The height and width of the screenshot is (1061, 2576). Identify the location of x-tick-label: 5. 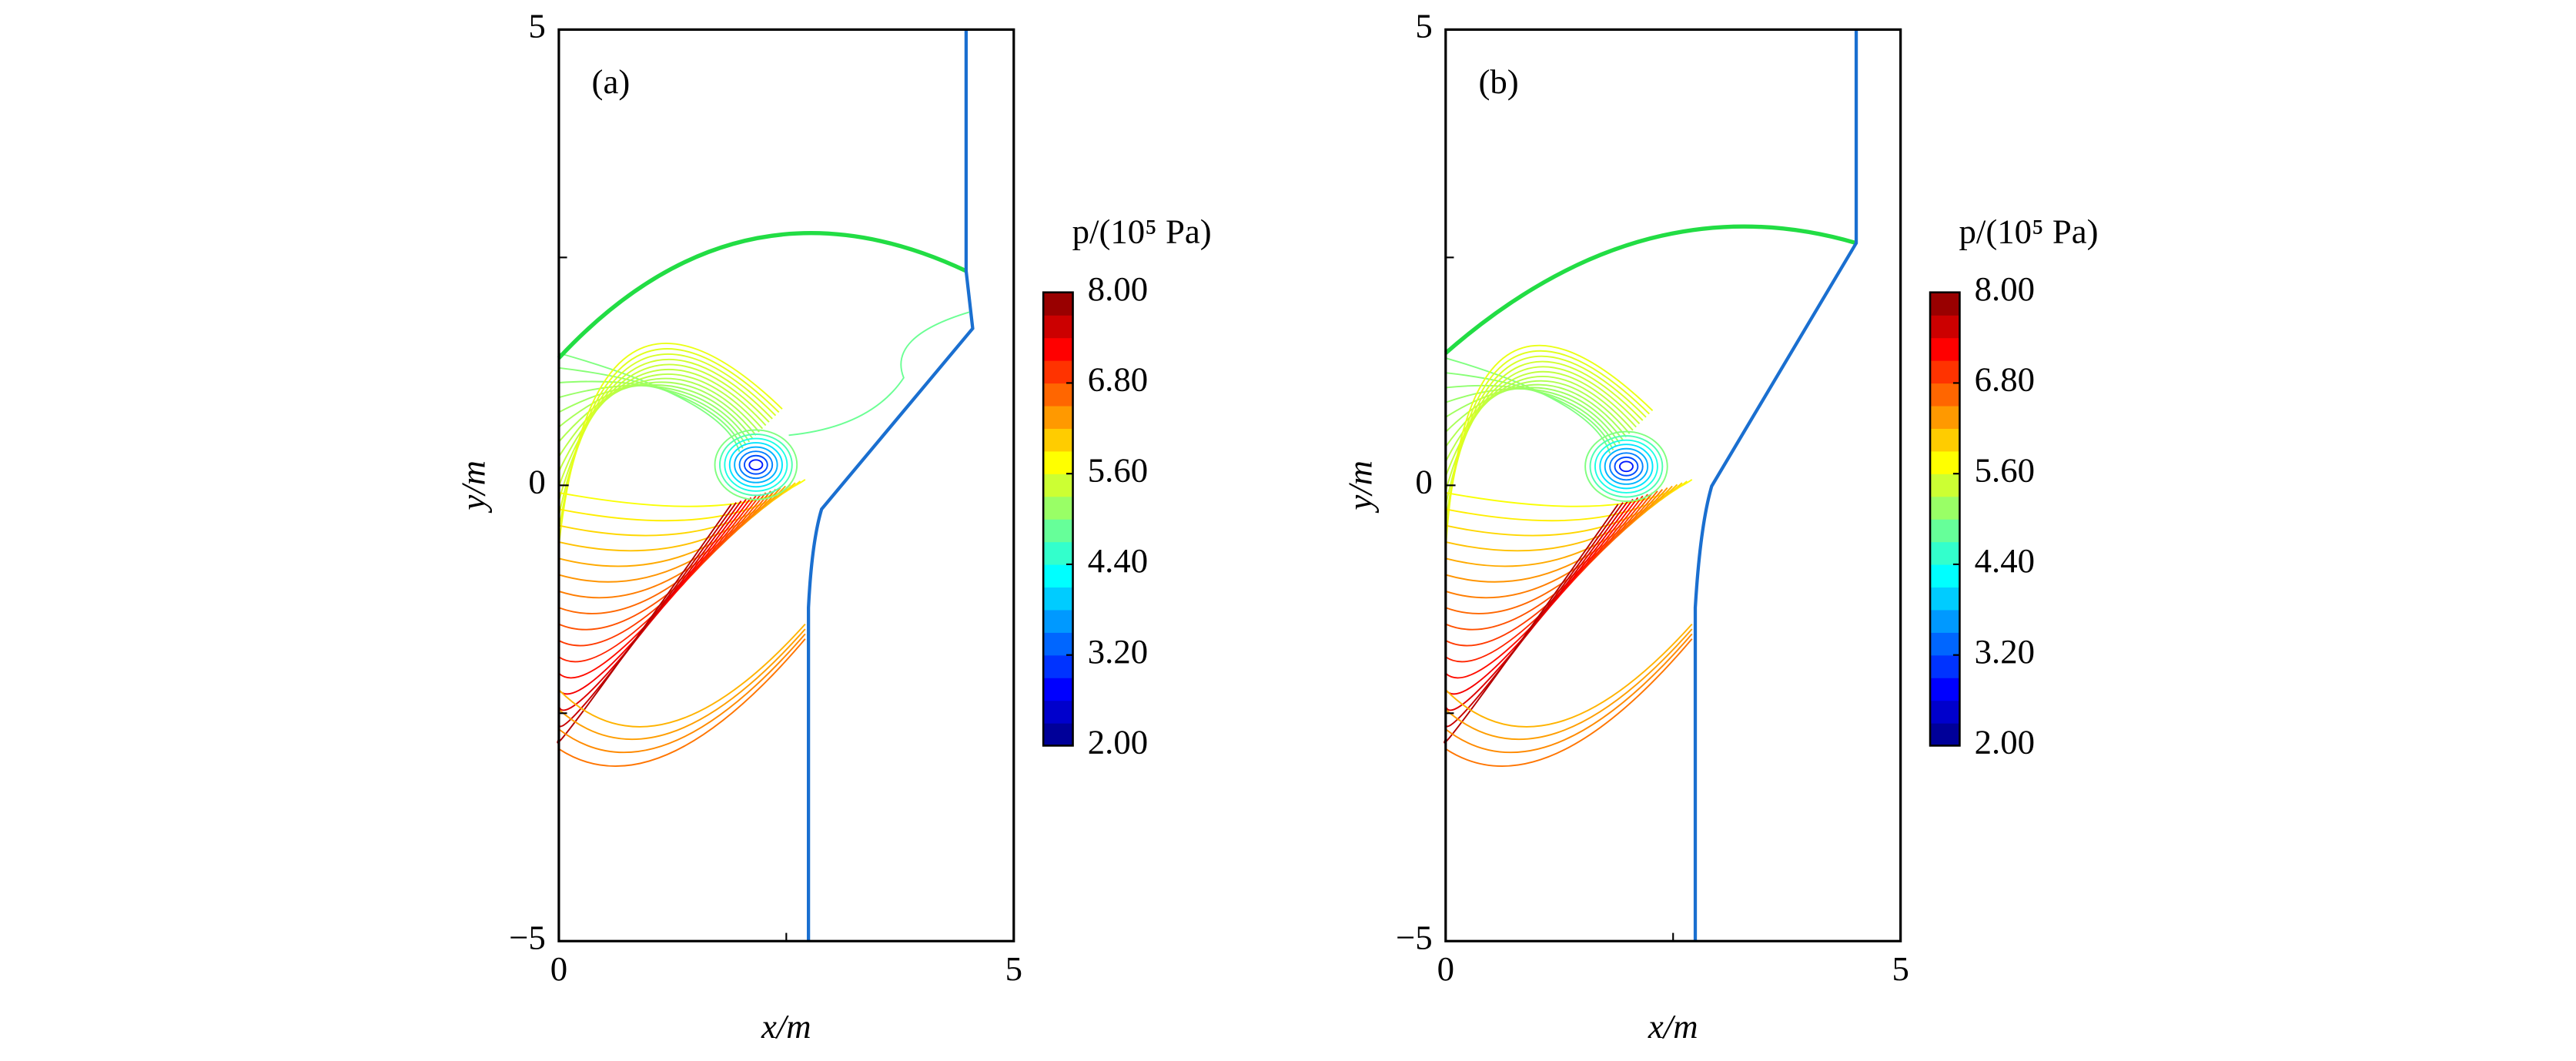
(1014, 968).